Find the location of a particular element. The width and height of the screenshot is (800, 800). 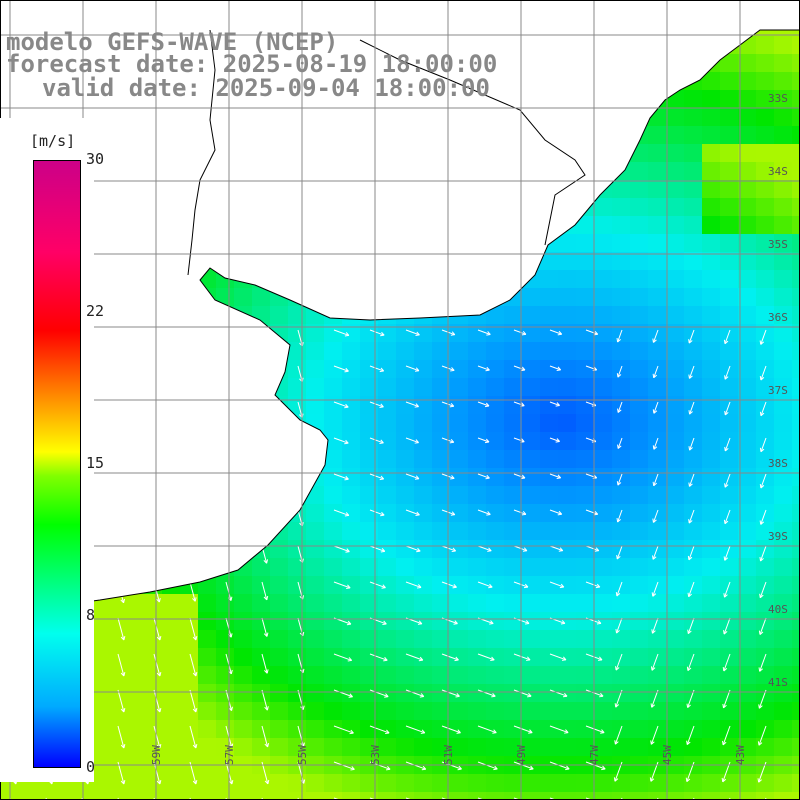

forecast-date: forecast date: 2025-08-19 18:00:00 is located at coordinates (252, 64).